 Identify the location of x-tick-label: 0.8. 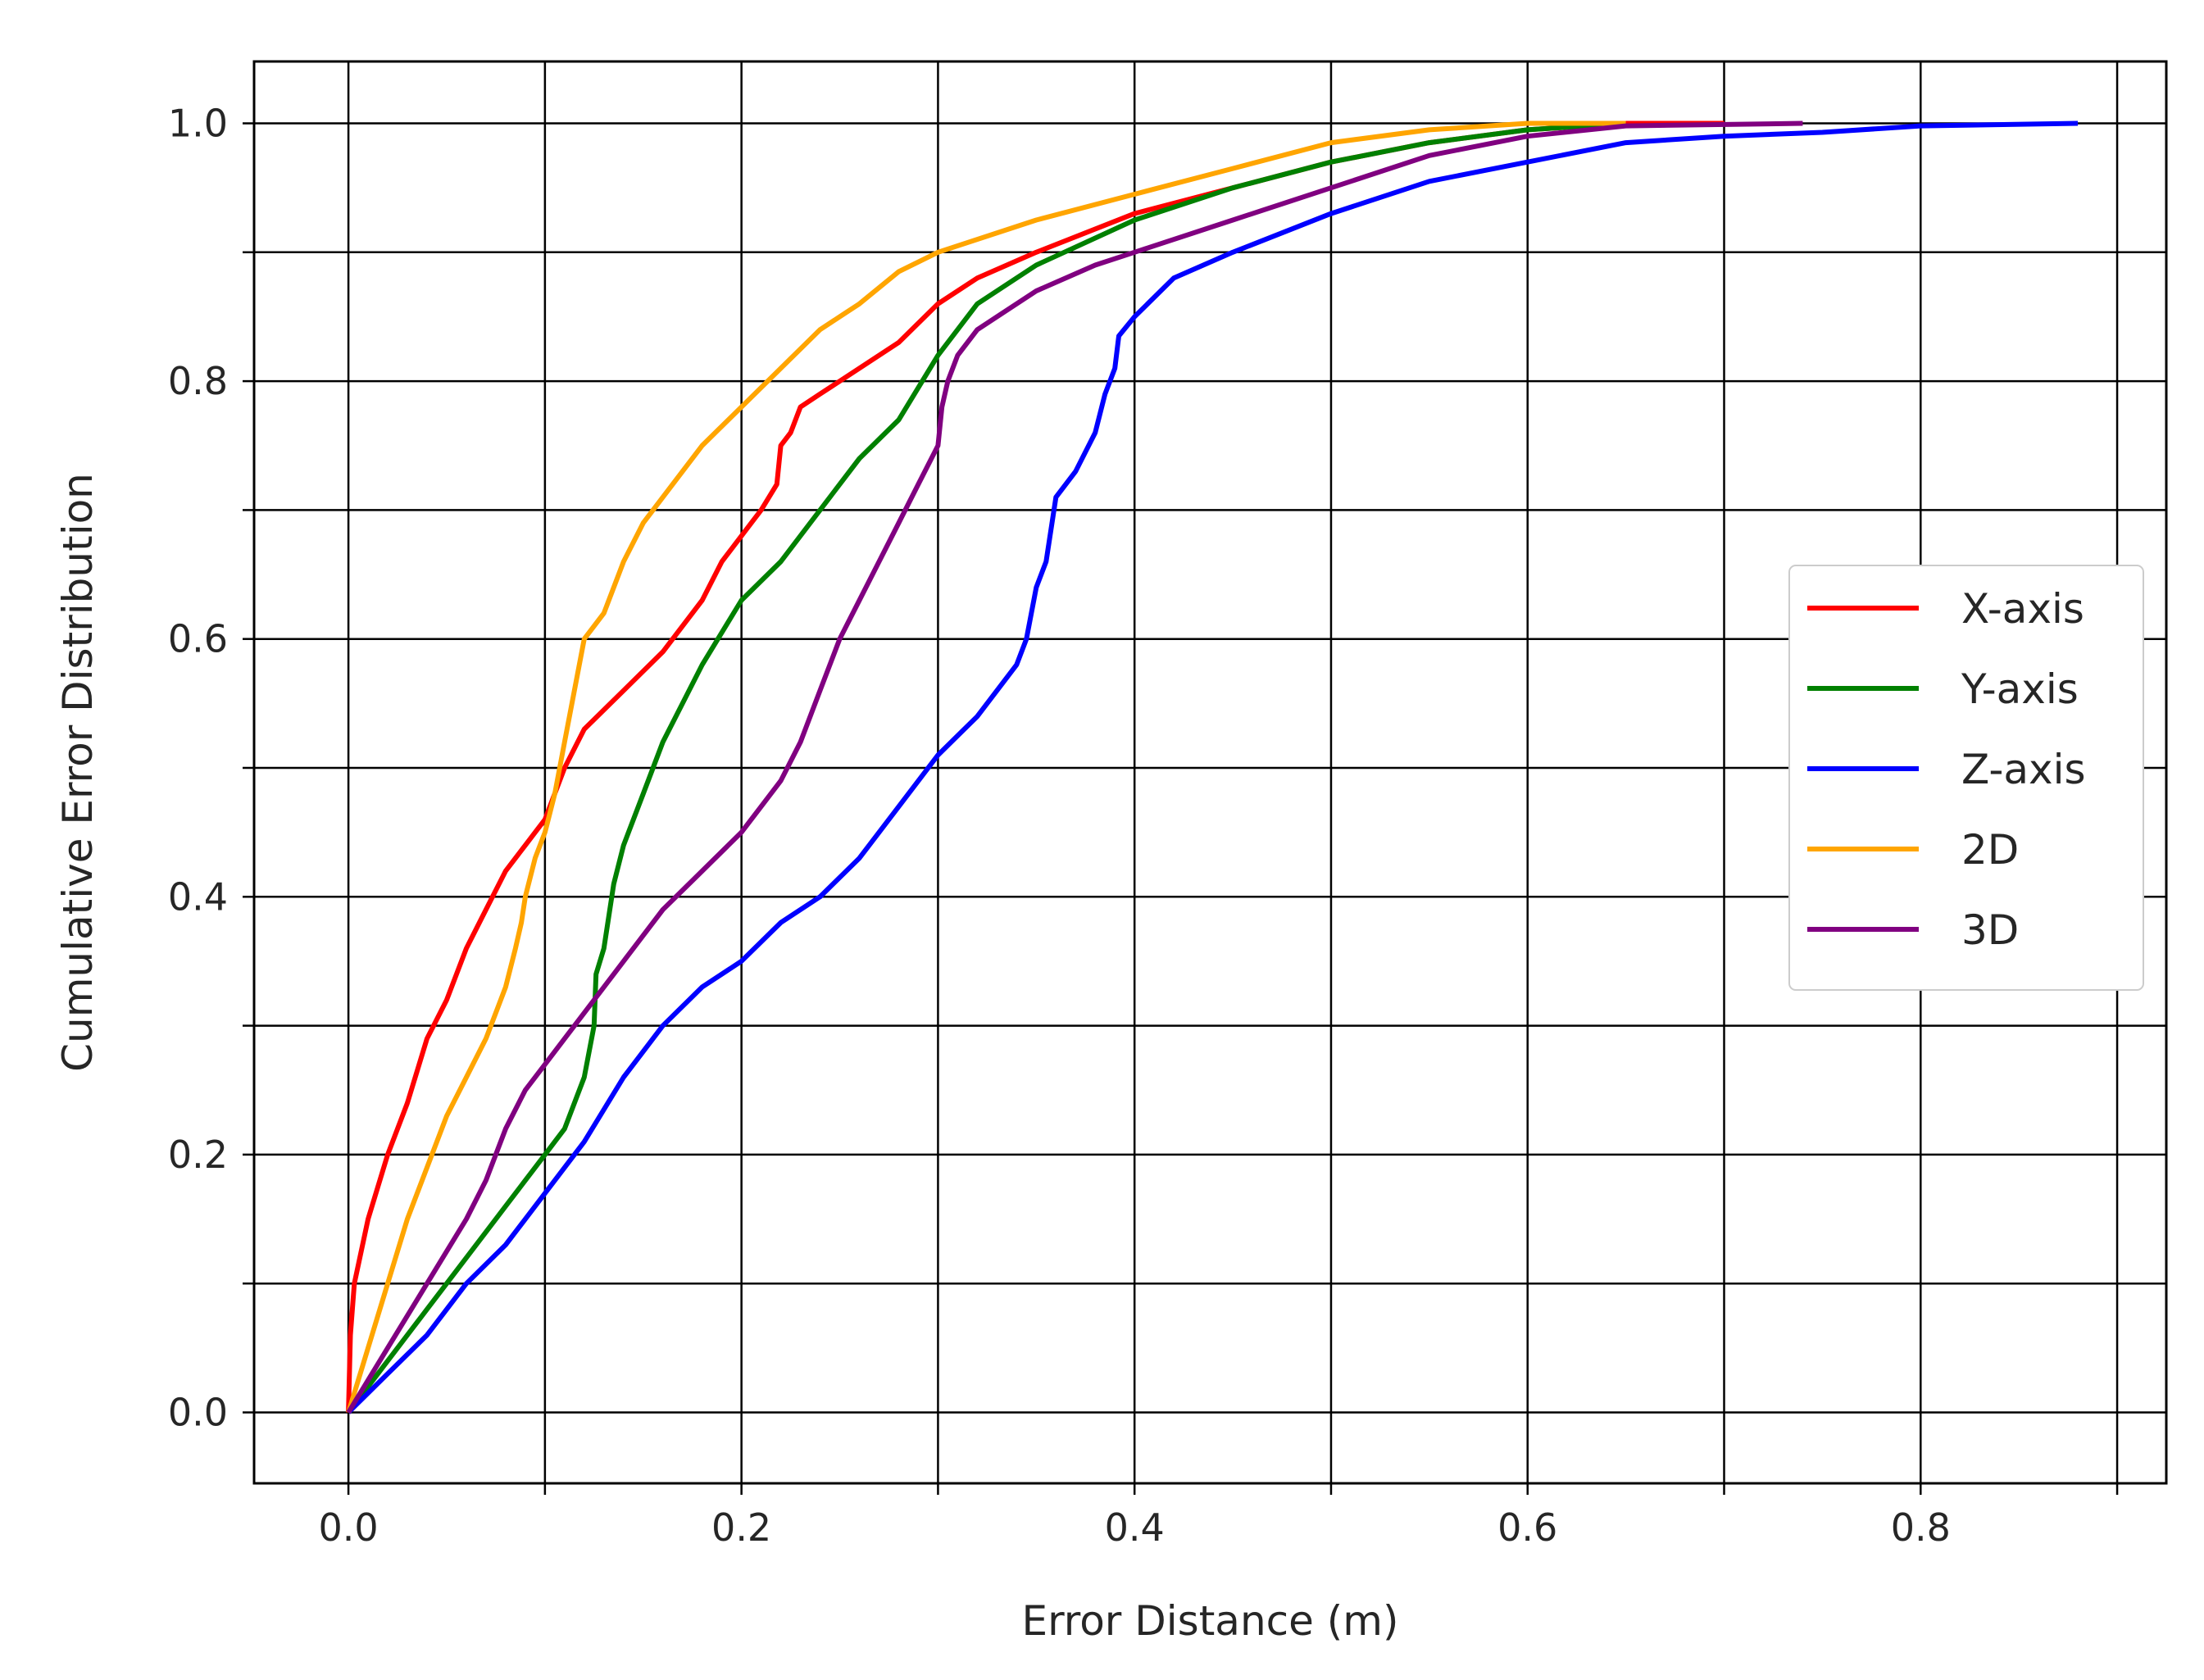
(1921, 1527).